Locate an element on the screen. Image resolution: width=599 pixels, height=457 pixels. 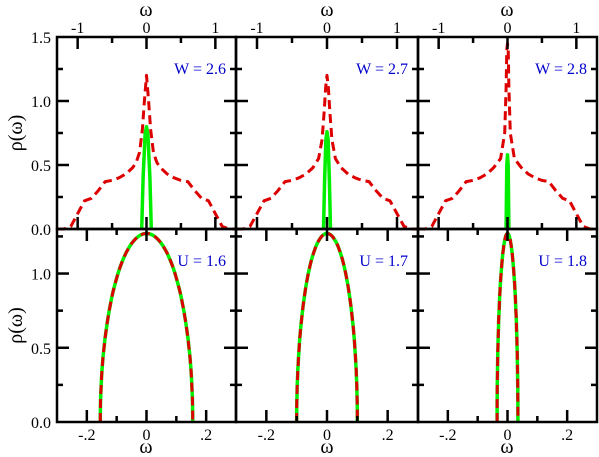
panel-label: W = 2.7 is located at coordinates (382, 69).